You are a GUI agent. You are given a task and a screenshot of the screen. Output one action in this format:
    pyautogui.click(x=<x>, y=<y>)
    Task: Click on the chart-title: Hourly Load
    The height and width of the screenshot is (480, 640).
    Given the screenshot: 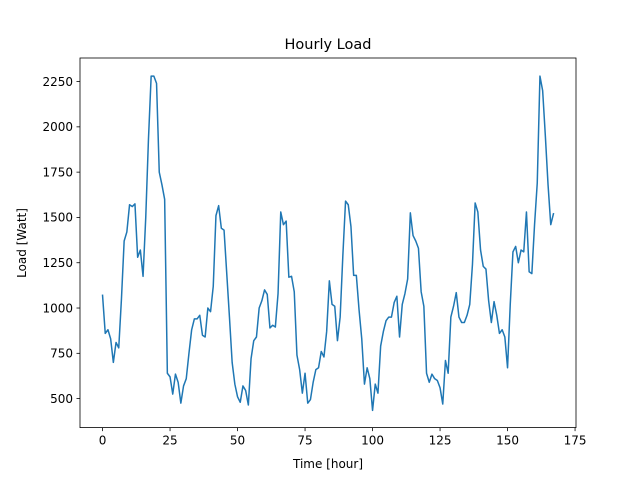 What is the action you would take?
    pyautogui.click(x=328, y=45)
    